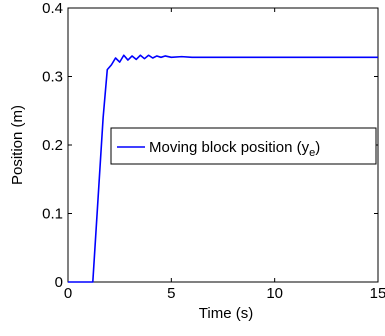  I want to click on x-tick-label: 10, so click(274, 293).